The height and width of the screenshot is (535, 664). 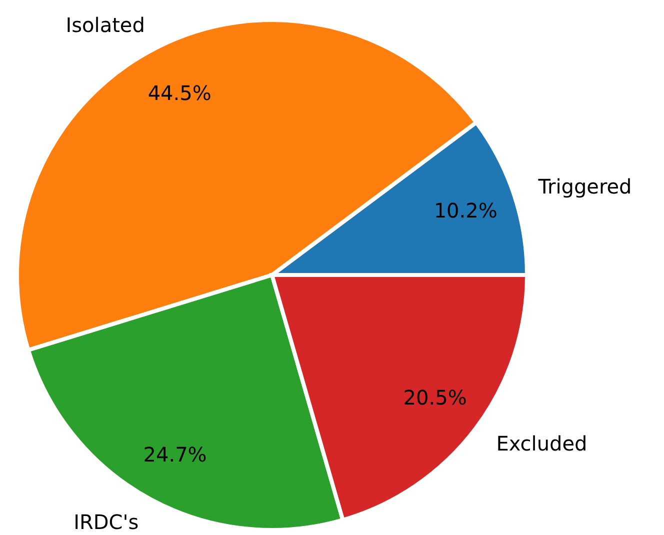 I want to click on slice-label: Triggered, so click(x=584, y=186).